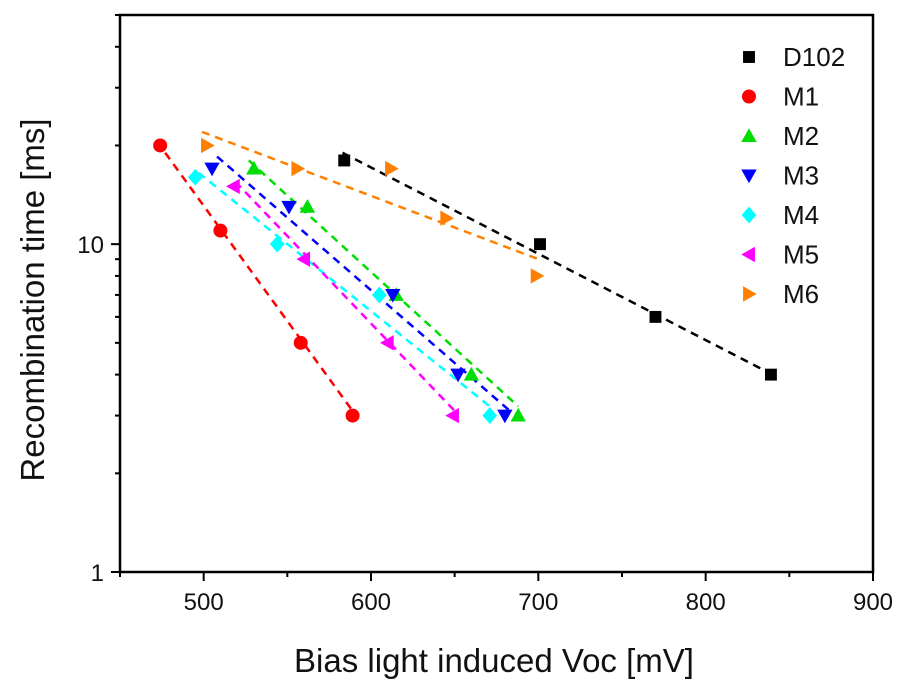 The height and width of the screenshot is (680, 899). I want to click on legend-label-m5: M5, so click(801, 255).